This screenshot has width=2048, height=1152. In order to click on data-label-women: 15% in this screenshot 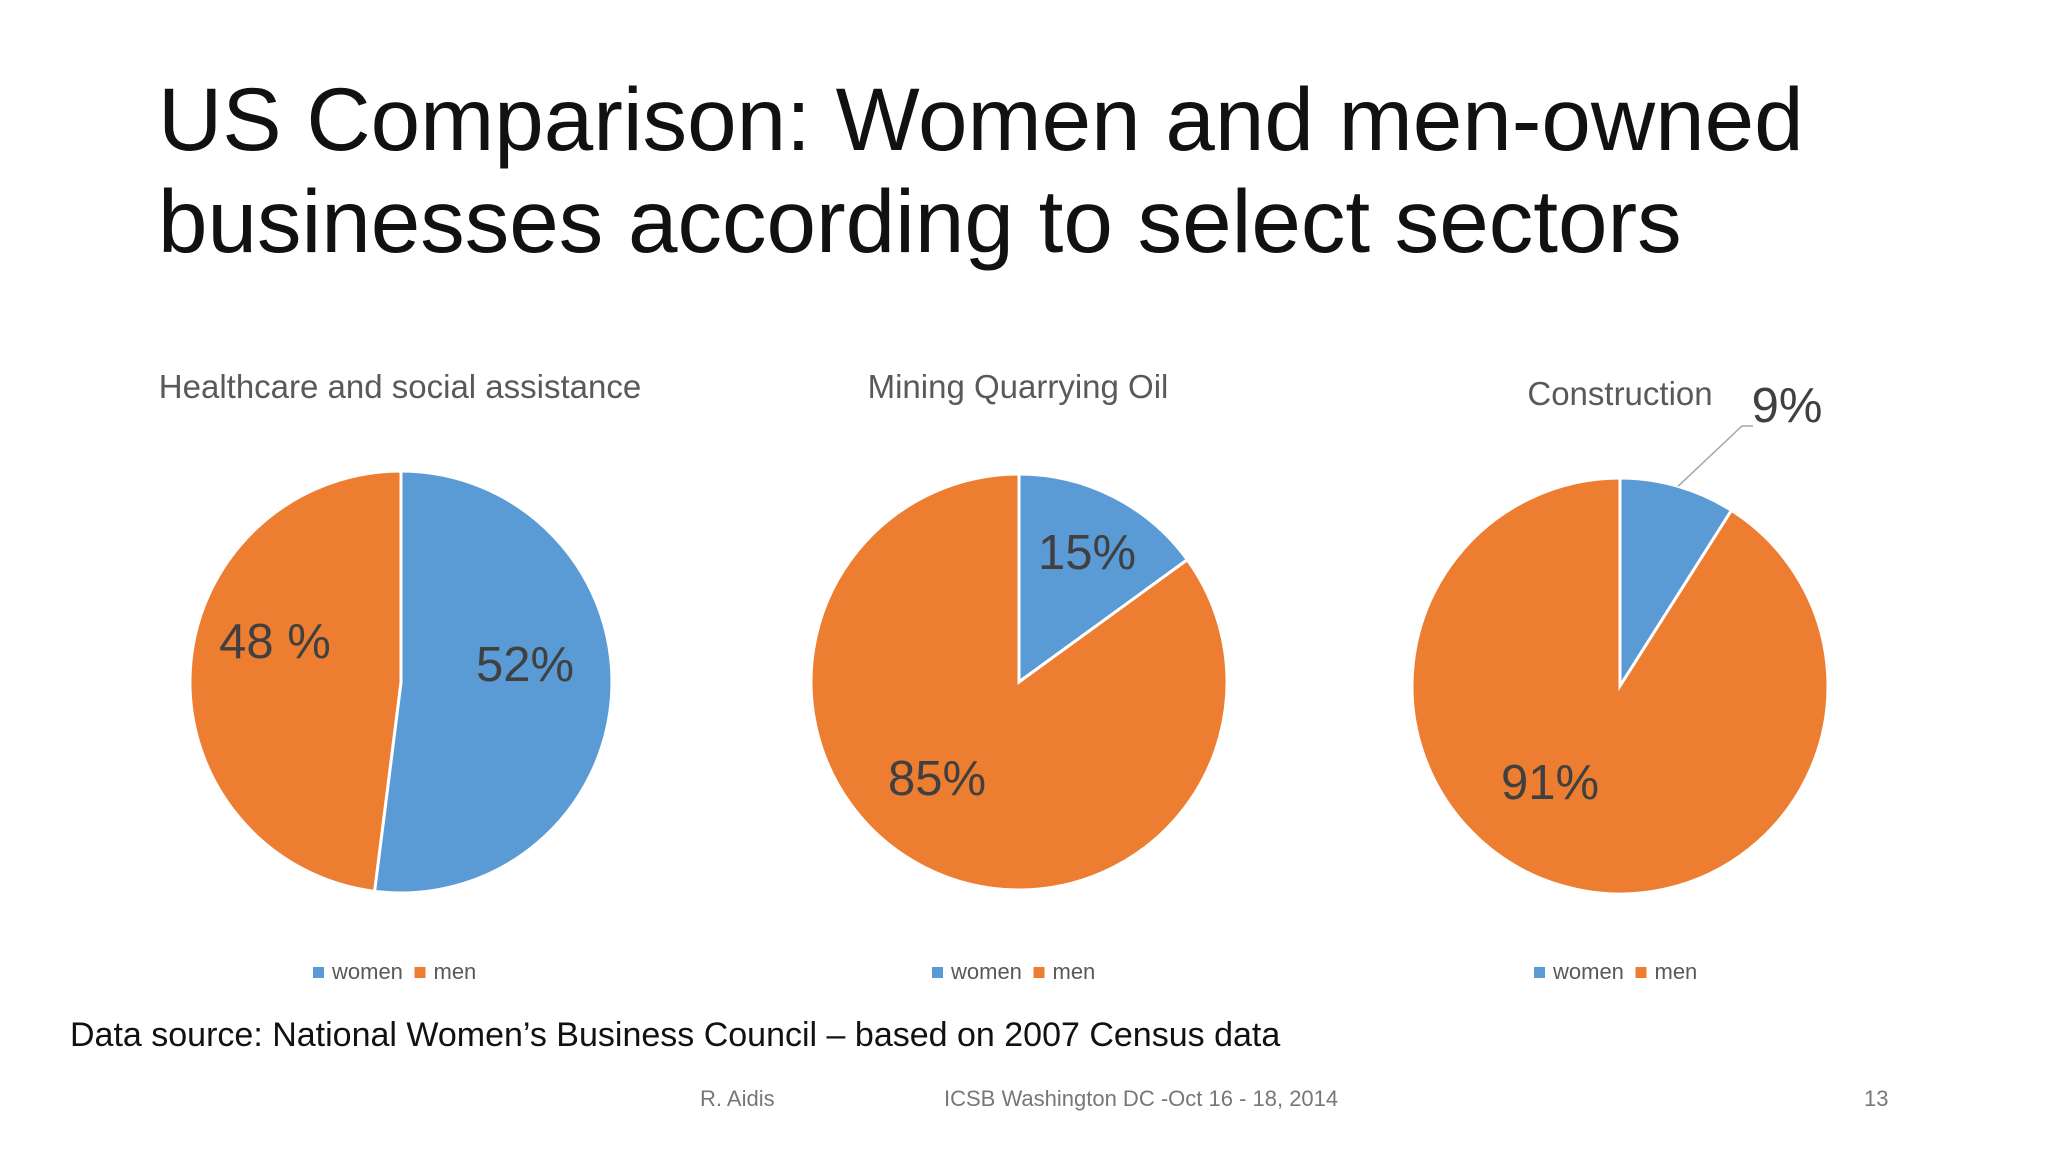, I will do `click(1087, 553)`.